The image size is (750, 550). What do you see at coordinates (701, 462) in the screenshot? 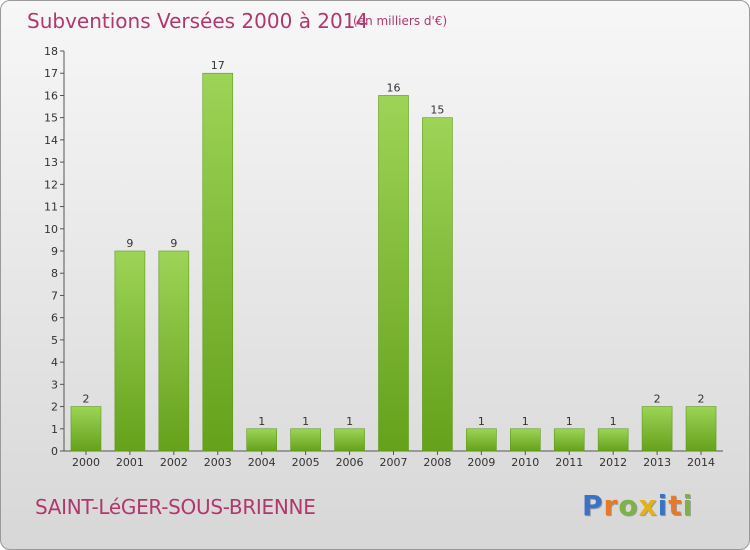
I see `x-tick-label: 2014` at bounding box center [701, 462].